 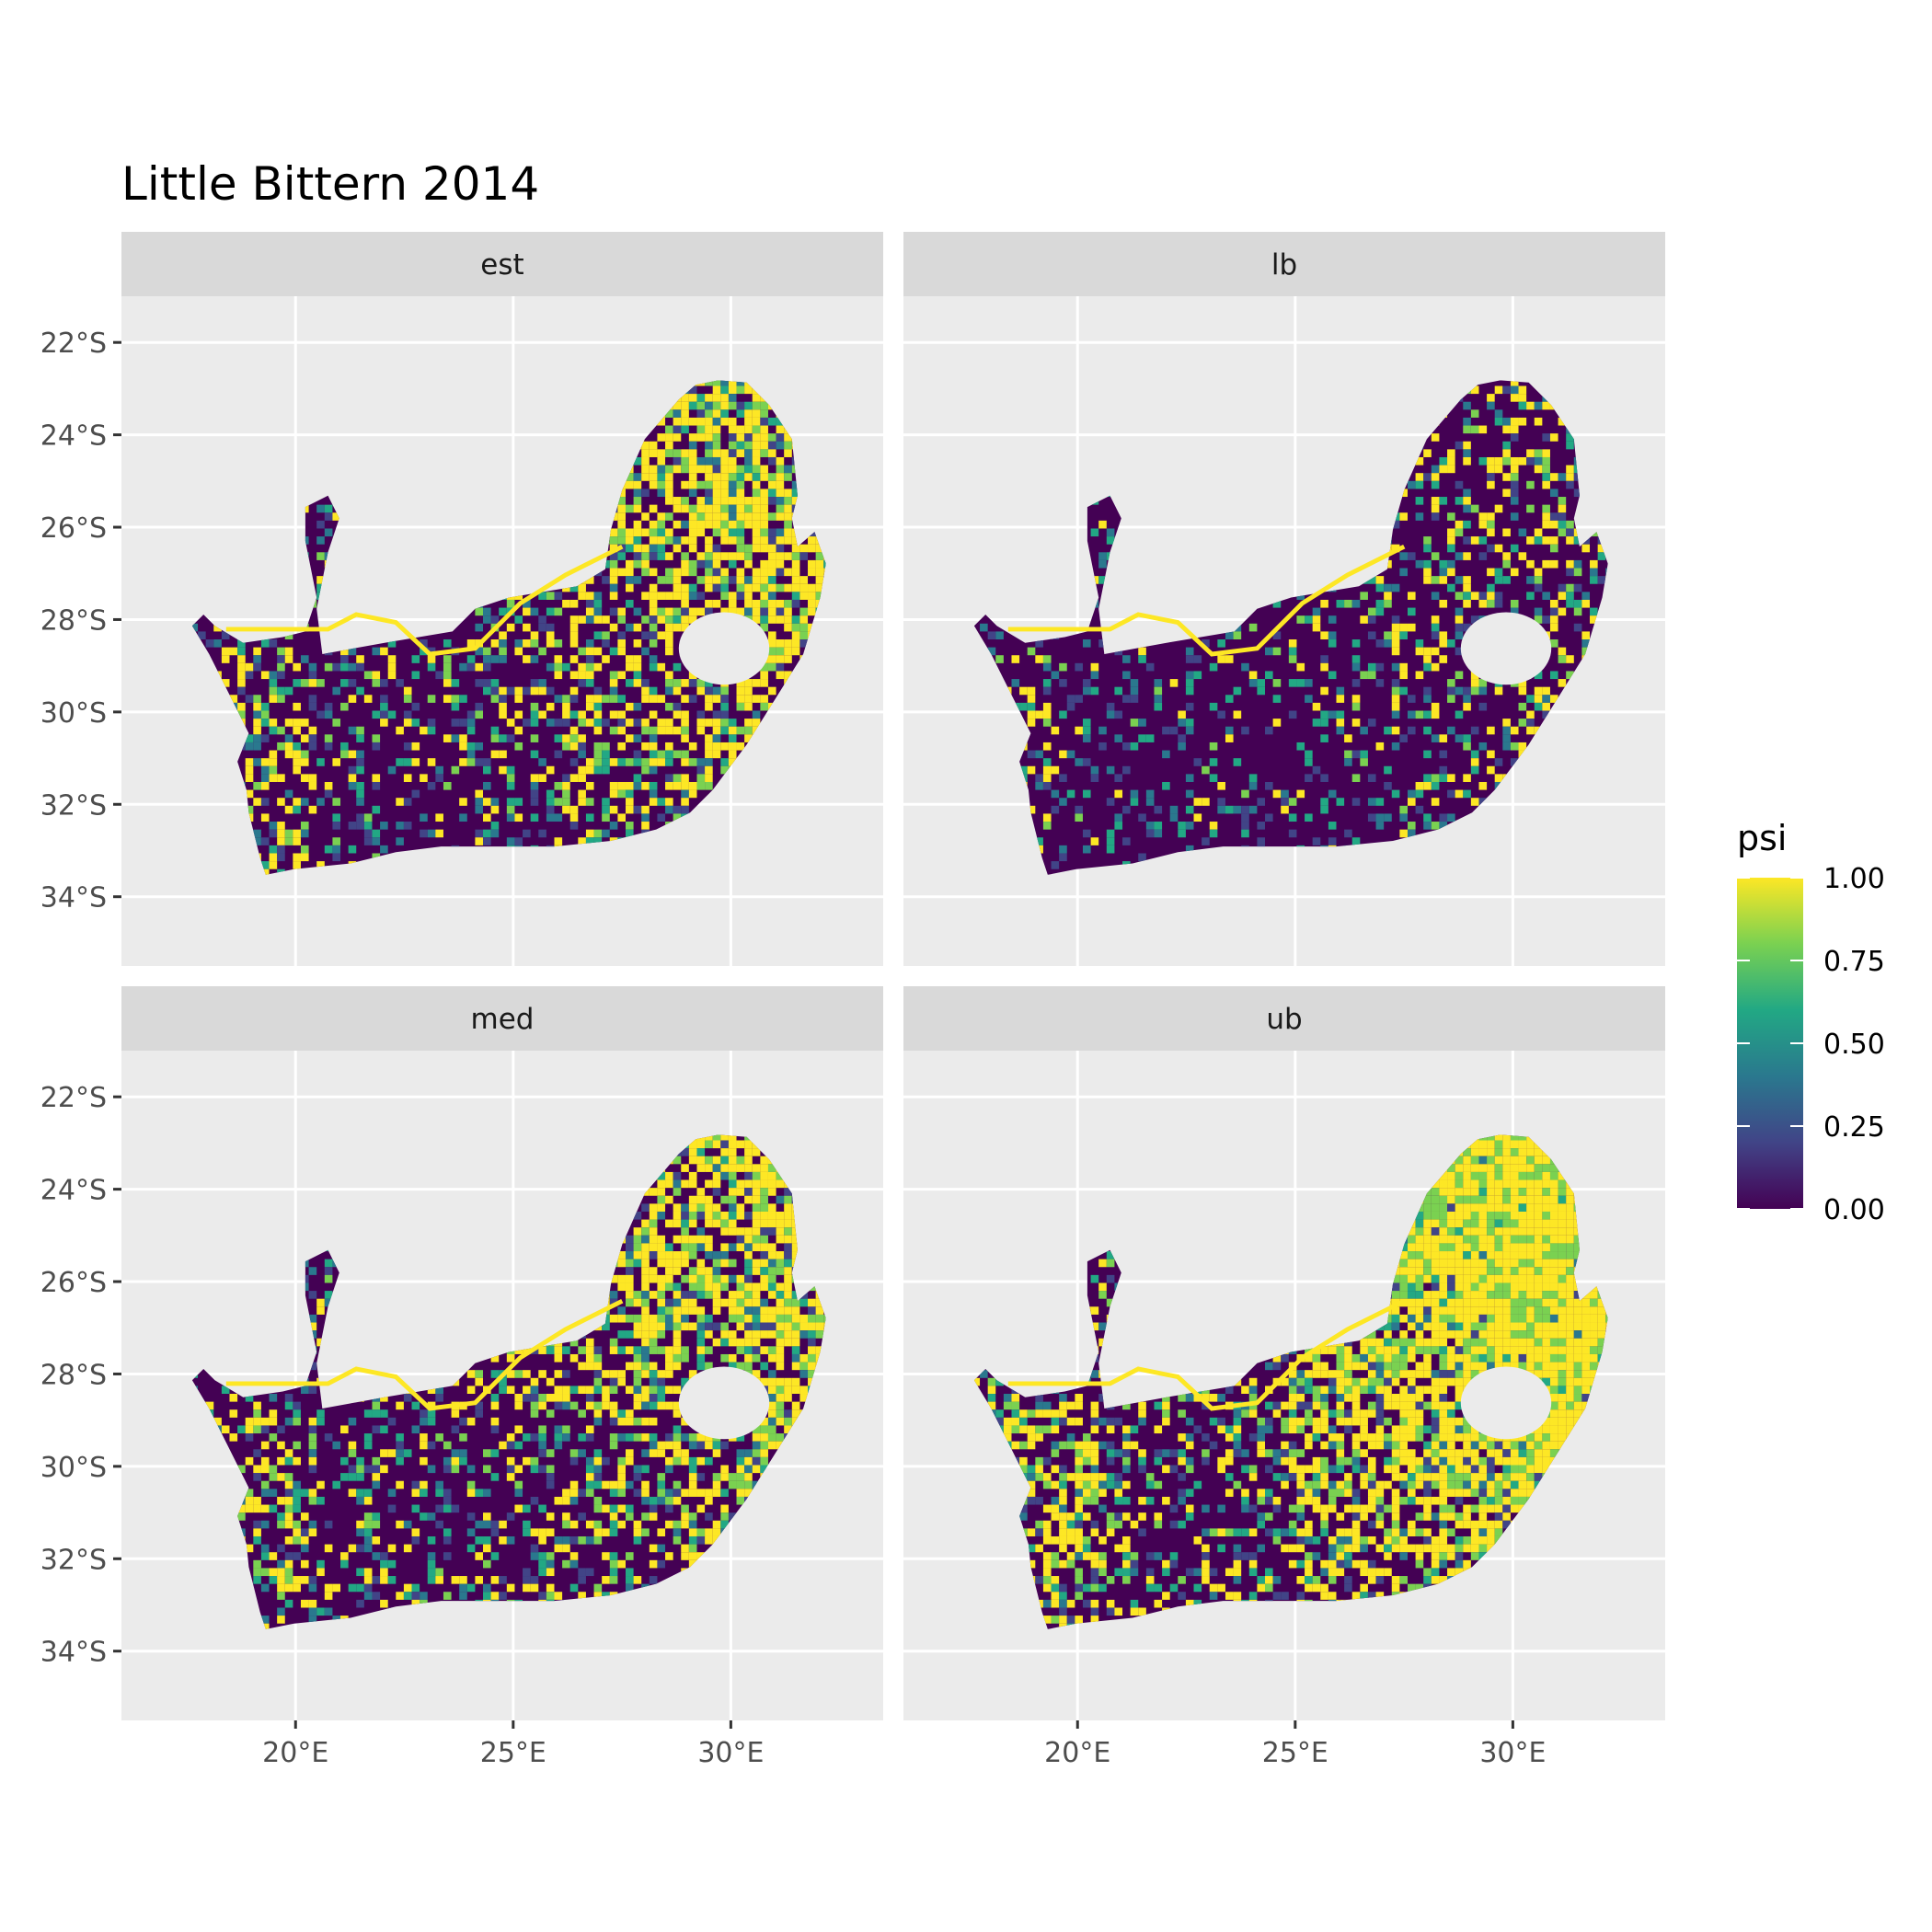 What do you see at coordinates (1854, 879) in the screenshot?
I see `colorbar-label: 1.00` at bounding box center [1854, 879].